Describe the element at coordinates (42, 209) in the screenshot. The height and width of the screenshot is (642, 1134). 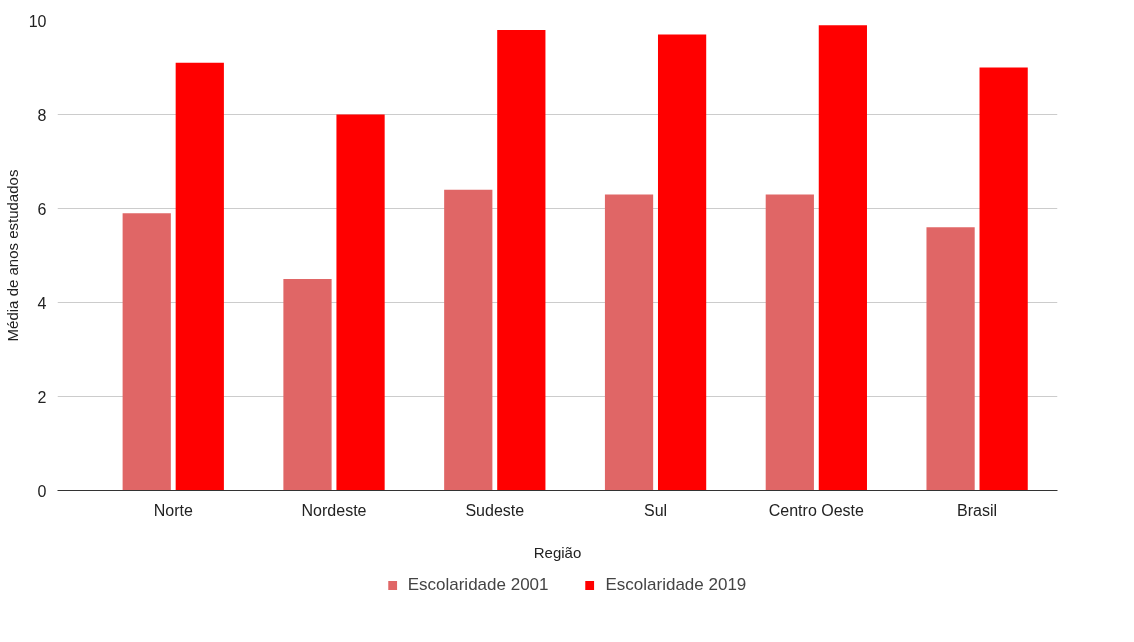
I see `y-tick-label: 6` at that location.